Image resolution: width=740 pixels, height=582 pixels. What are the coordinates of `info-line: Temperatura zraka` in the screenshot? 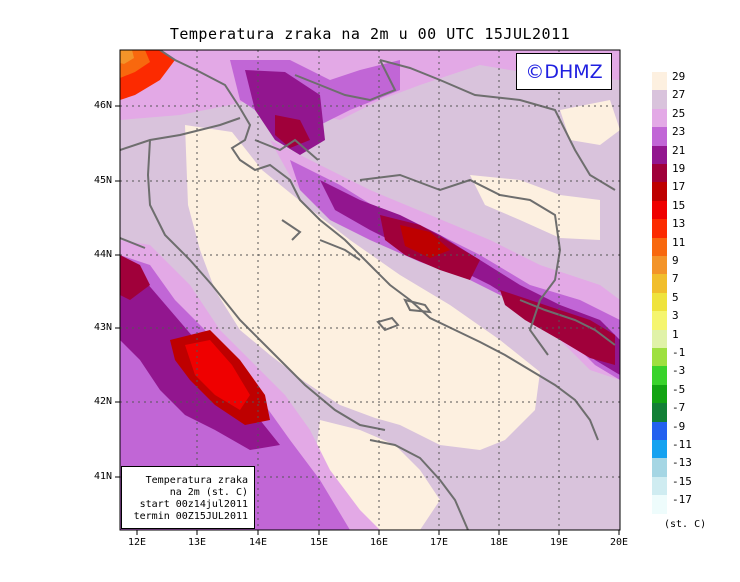 It's located at (196, 480).